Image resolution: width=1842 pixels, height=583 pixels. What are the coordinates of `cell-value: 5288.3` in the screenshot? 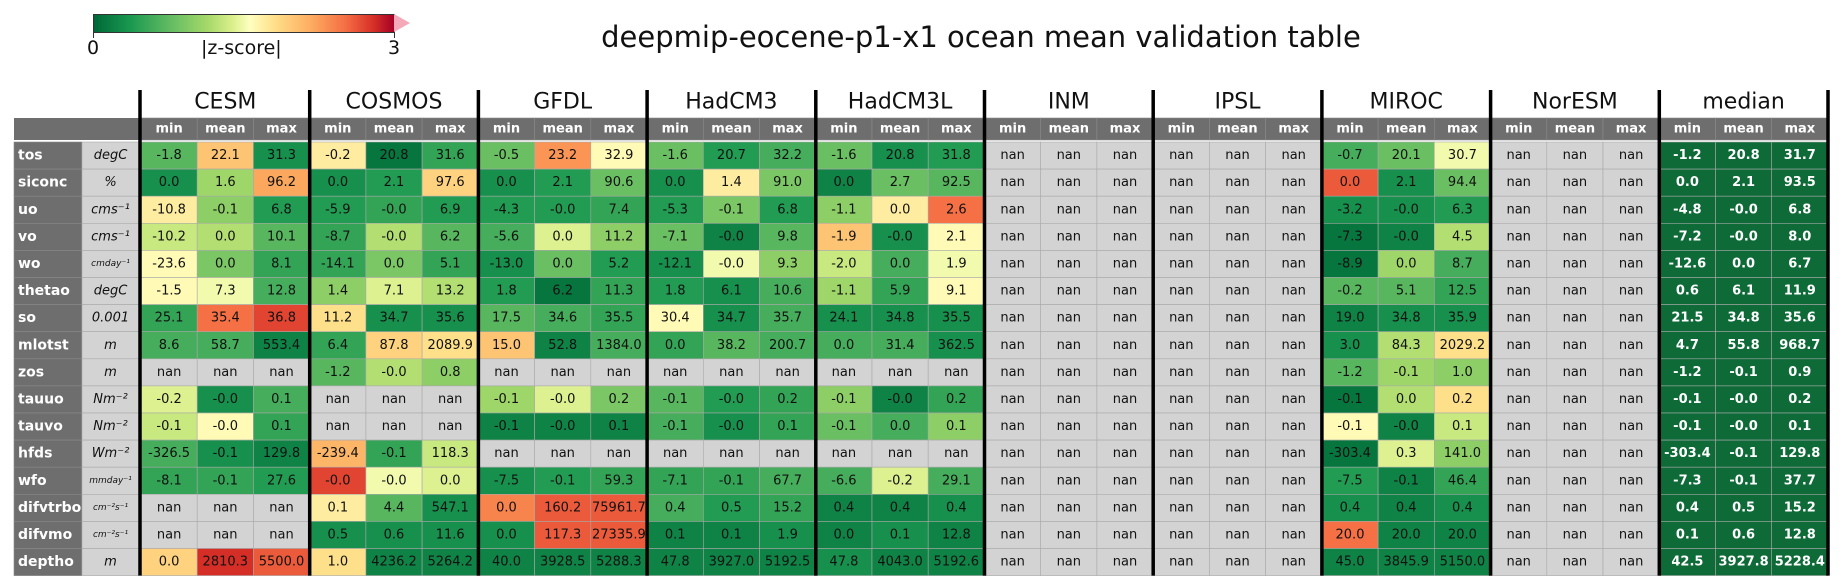 It's located at (619, 562).